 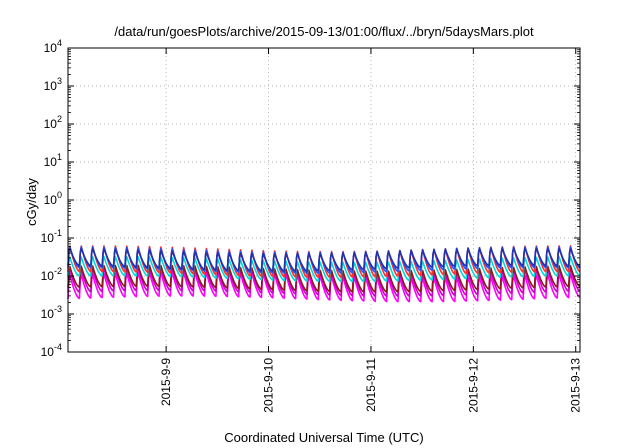 I want to click on x-tick-label: 2015-9-13, so click(x=576, y=385).